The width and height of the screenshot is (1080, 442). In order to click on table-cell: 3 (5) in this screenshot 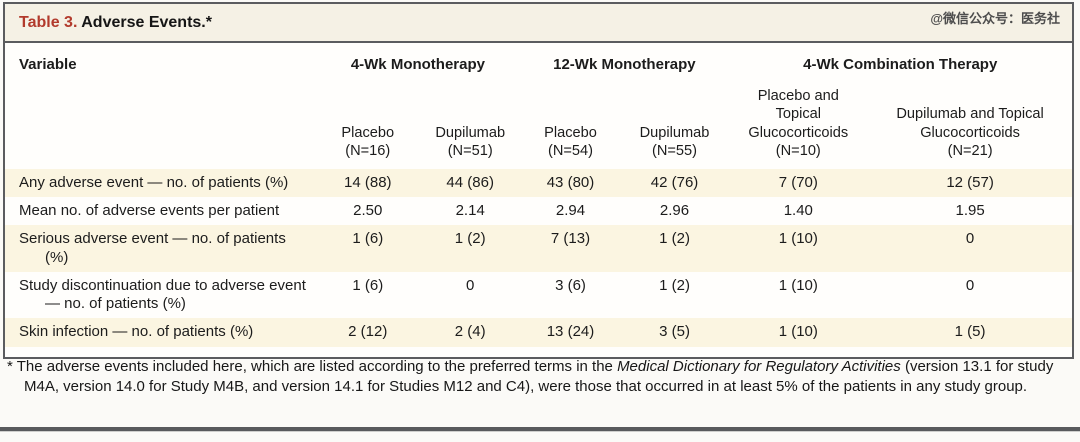, I will do `click(674, 332)`.